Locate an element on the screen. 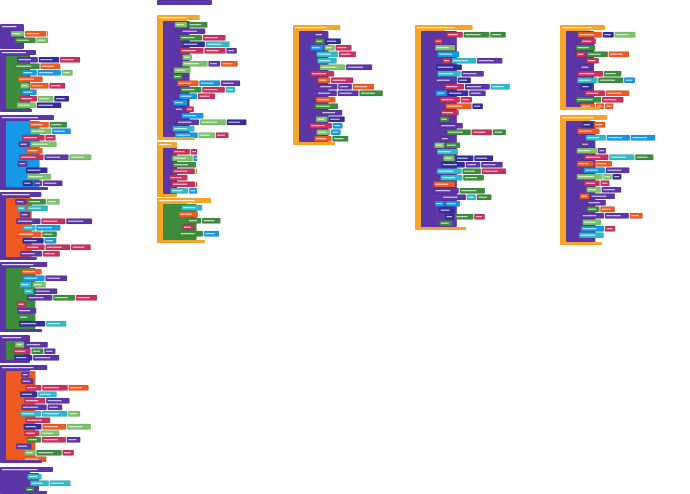 The width and height of the screenshot is (690, 494). block-title is located at coordinates (184, 2).